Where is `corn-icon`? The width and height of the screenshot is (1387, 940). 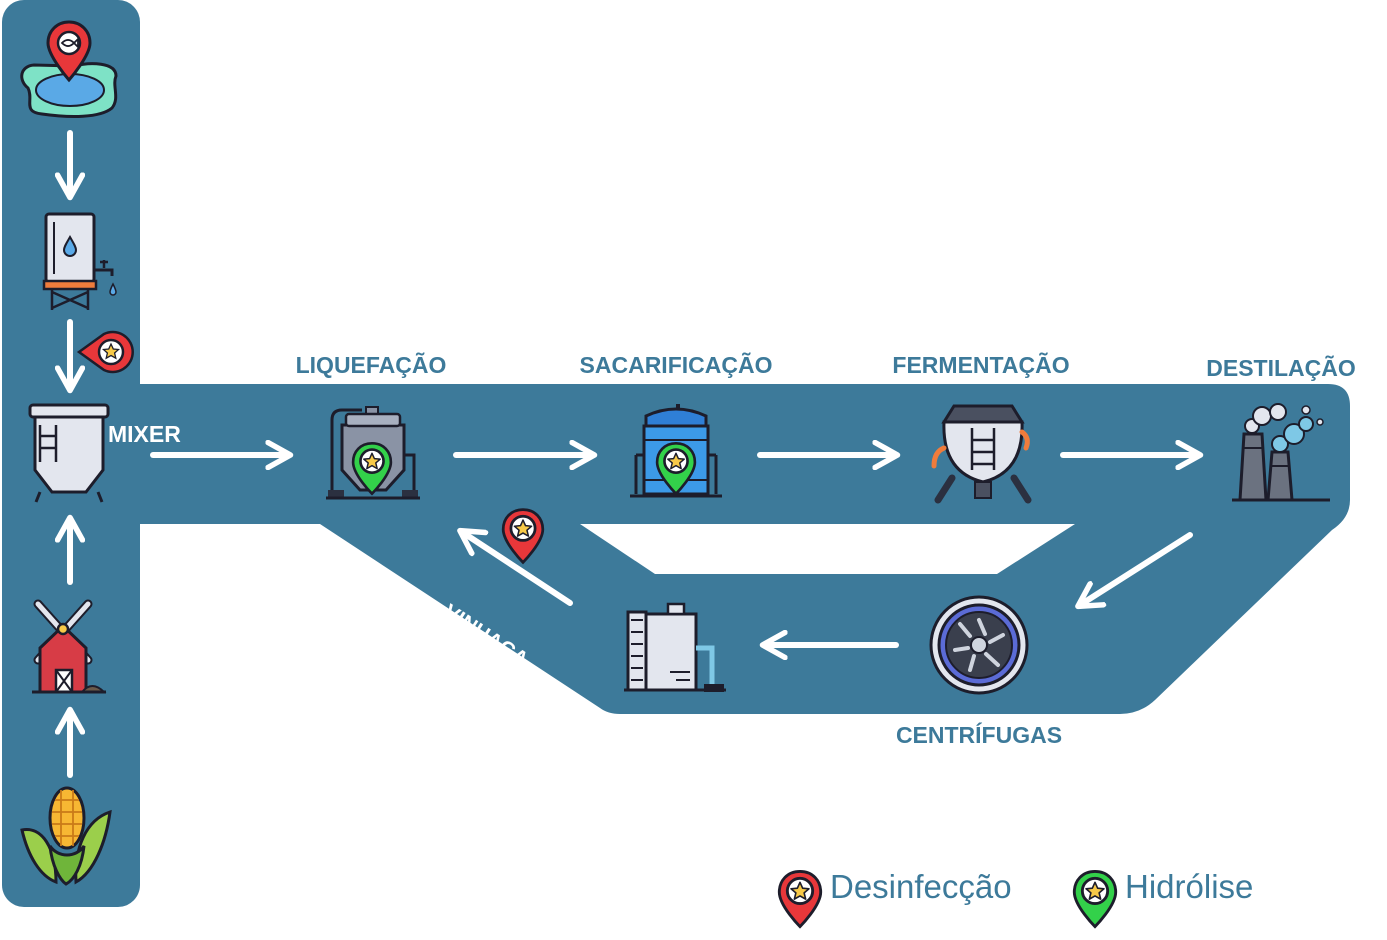 corn-icon is located at coordinates (66, 836).